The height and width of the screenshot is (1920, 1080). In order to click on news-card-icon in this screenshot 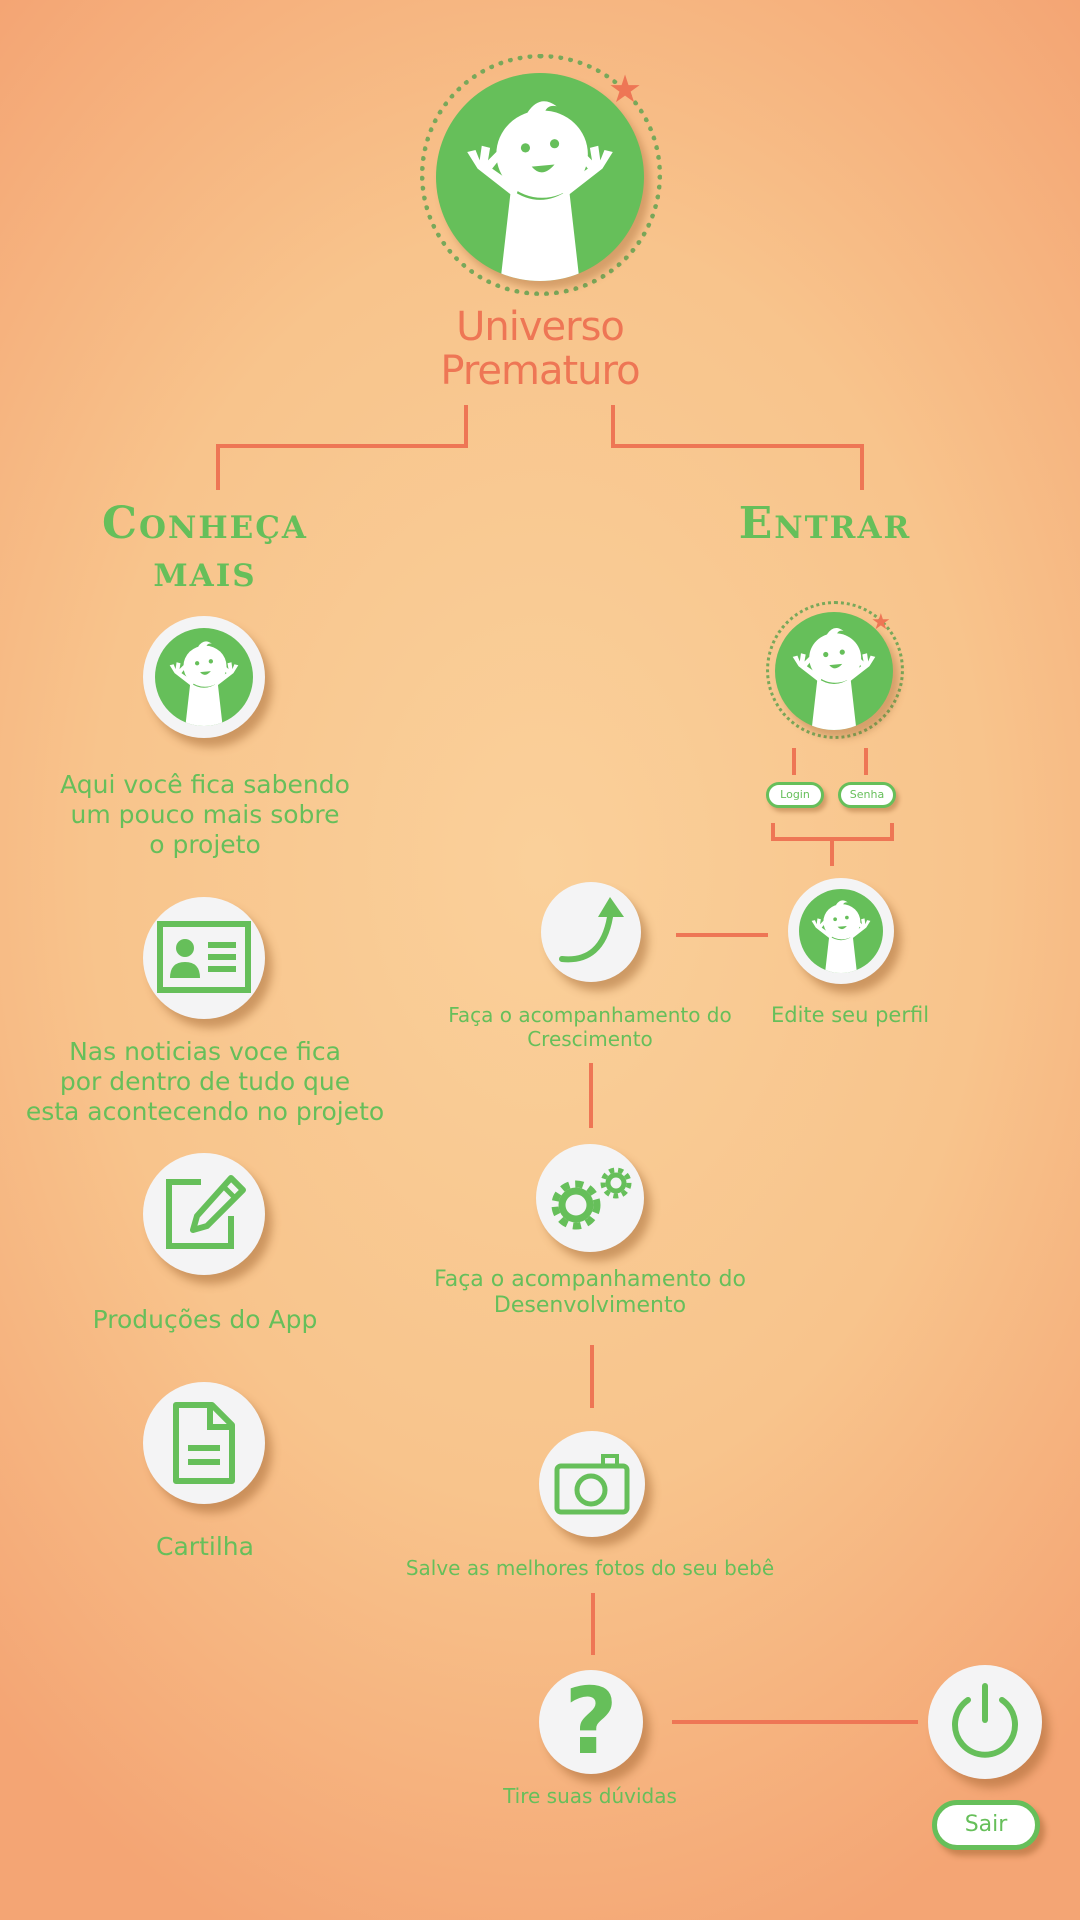, I will do `click(204, 957)`.